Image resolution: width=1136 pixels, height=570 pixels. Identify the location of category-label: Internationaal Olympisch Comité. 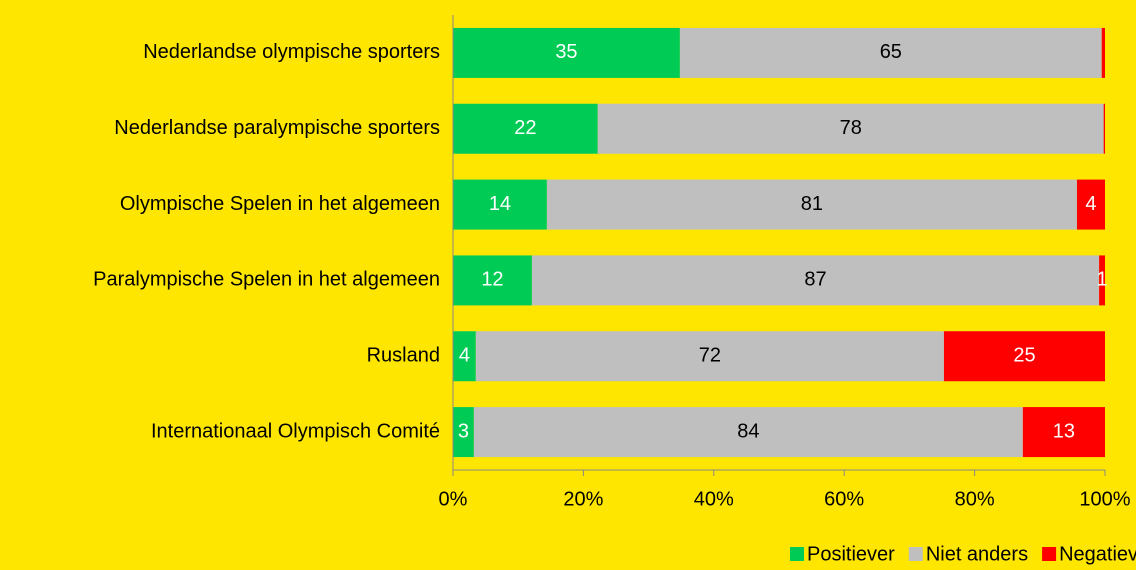
(295, 431).